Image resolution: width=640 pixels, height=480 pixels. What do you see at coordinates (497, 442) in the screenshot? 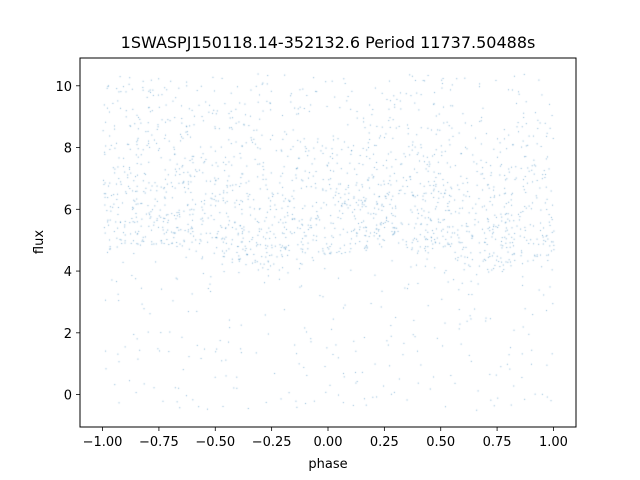
I see `x-tick-label: 0.75` at bounding box center [497, 442].